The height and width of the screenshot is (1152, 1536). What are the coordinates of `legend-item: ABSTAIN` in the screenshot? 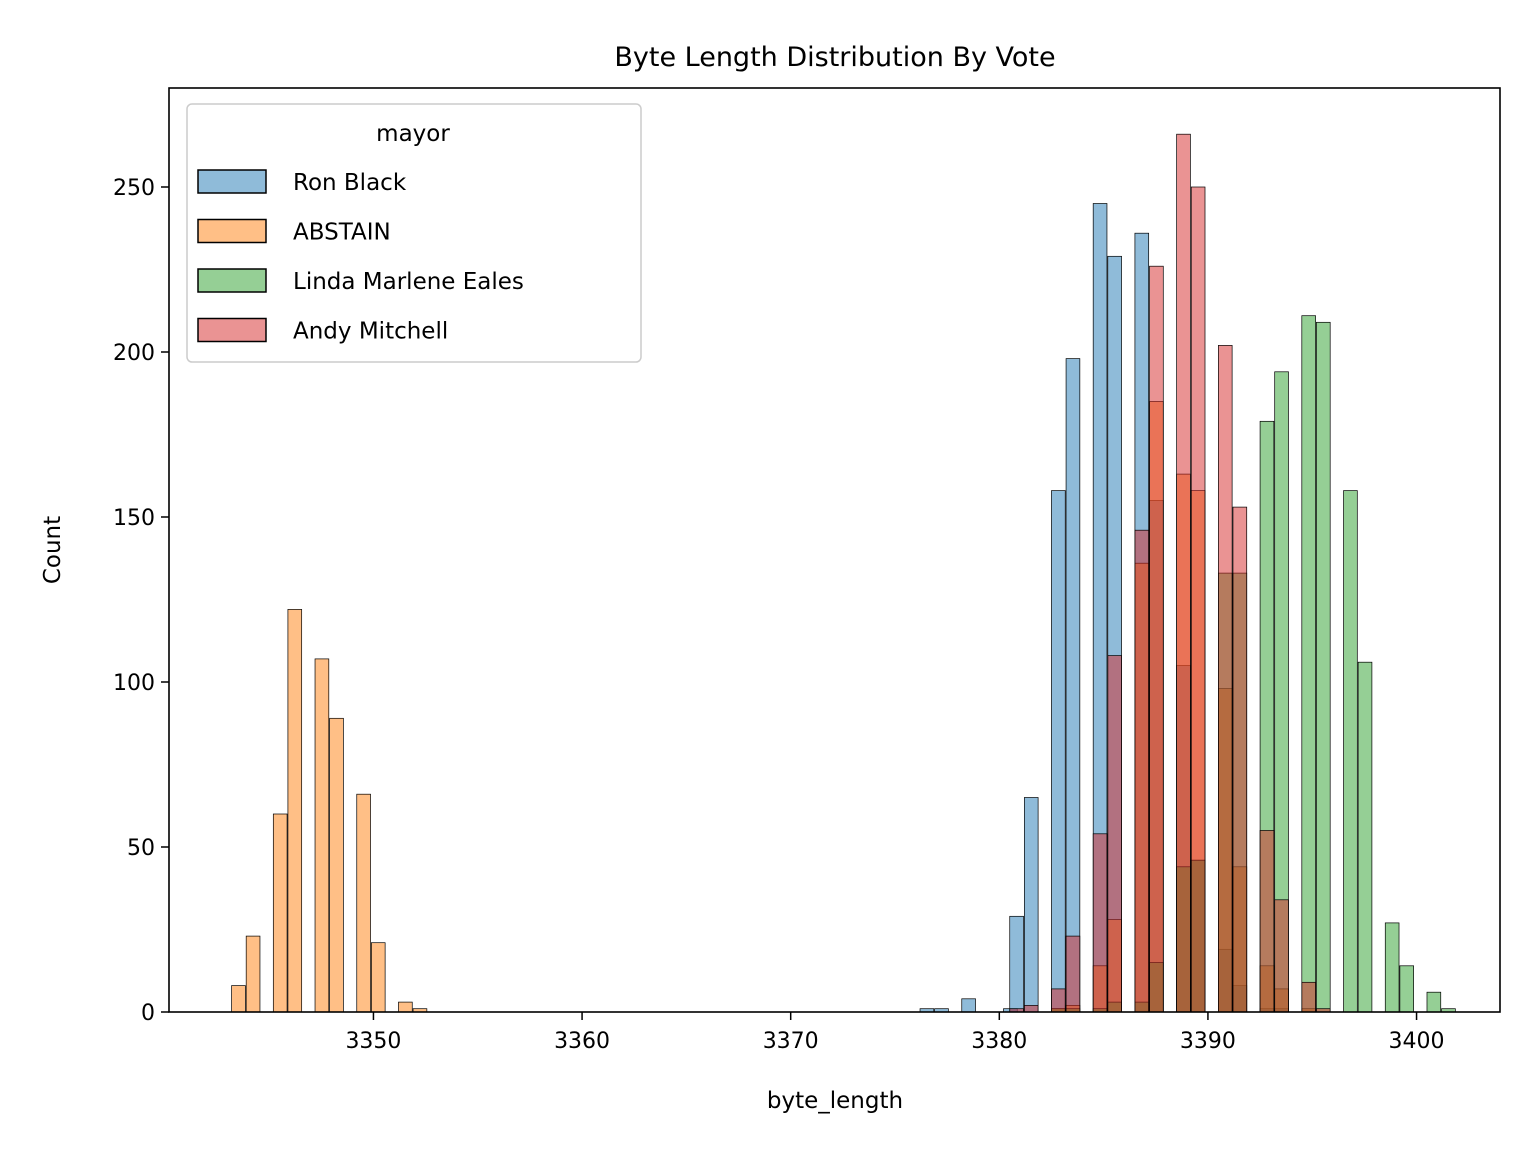 It's located at (294, 232).